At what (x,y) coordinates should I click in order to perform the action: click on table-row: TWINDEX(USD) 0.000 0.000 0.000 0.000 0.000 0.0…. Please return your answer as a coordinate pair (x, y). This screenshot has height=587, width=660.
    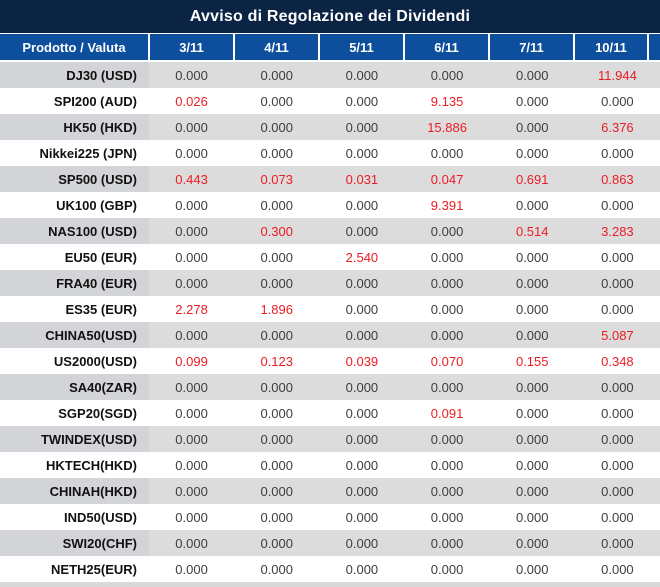
    Looking at the image, I should click on (330, 439).